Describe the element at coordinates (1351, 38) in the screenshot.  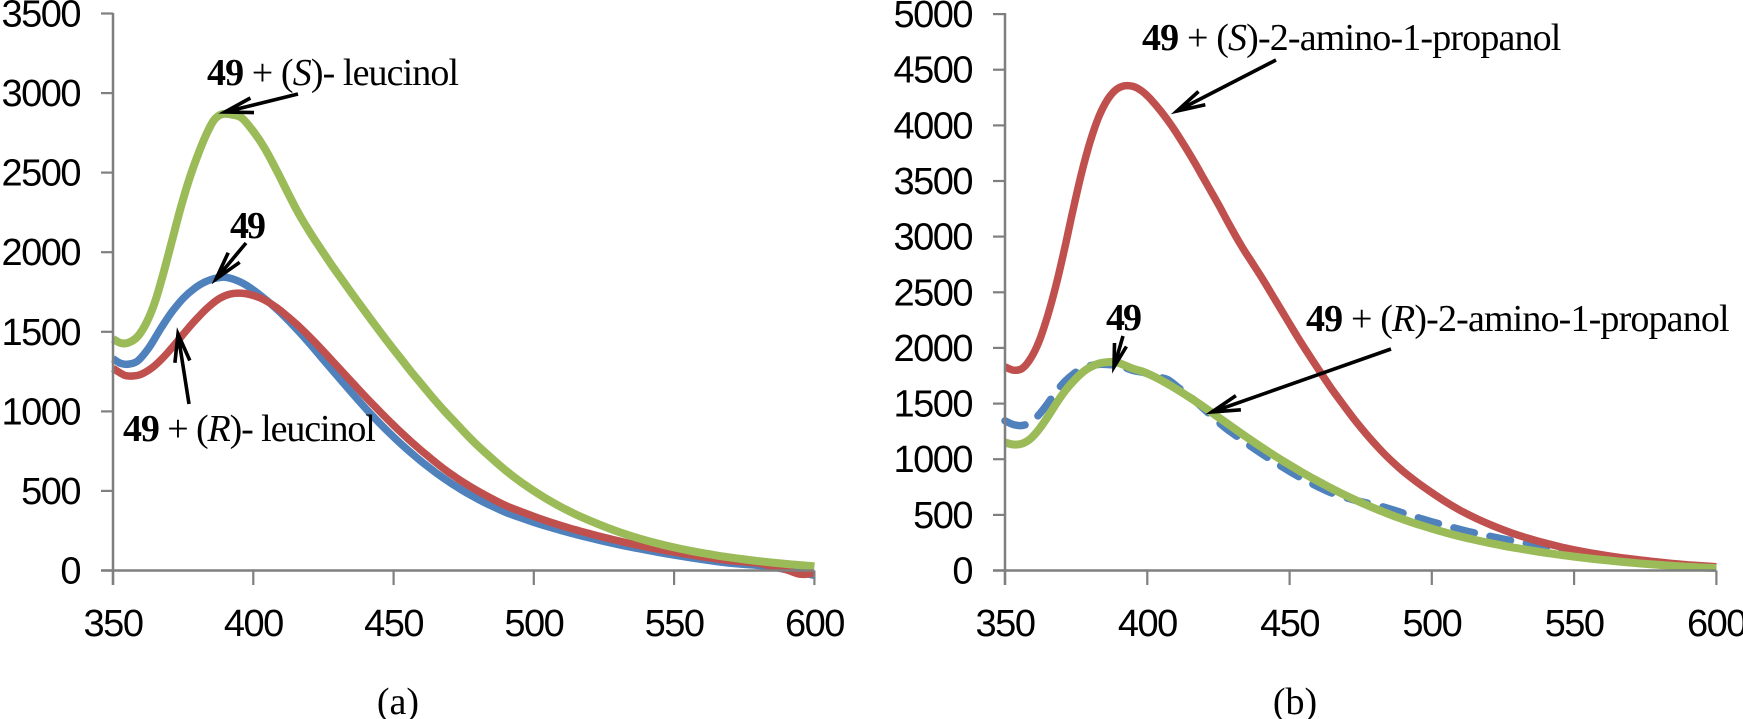
I see `svg-text: 49 + (S)-2-amino-1-propanol` at that location.